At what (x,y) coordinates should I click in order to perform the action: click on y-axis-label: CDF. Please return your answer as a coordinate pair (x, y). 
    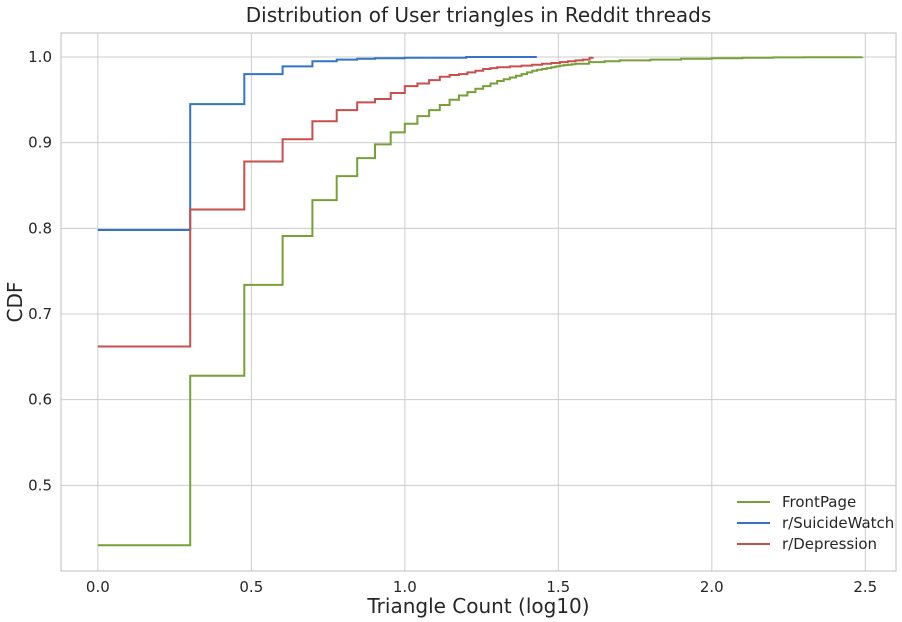
    Looking at the image, I should click on (15, 302).